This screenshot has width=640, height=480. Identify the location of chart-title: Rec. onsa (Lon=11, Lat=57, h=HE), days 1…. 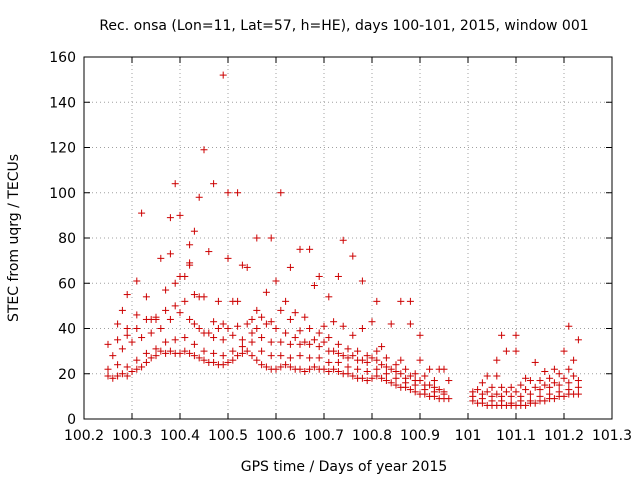
(343, 26).